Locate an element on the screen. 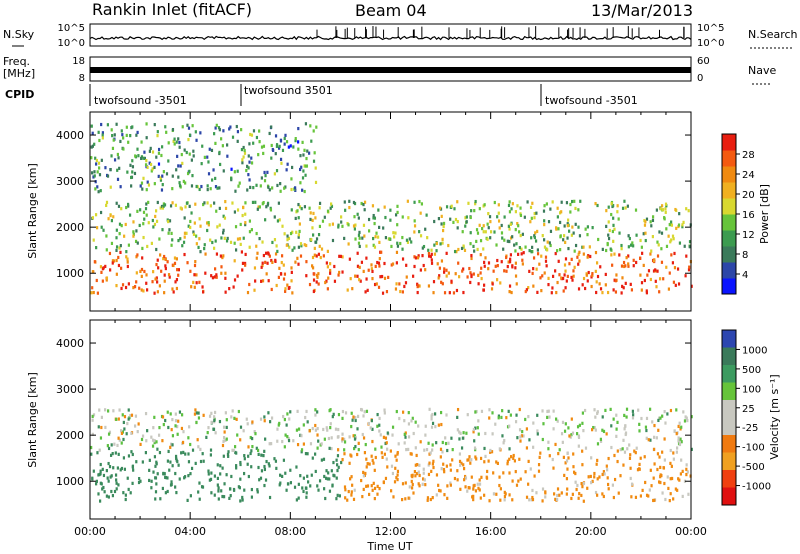 This screenshot has width=800, height=554. power-colorbar-block is located at coordinates (729, 158).